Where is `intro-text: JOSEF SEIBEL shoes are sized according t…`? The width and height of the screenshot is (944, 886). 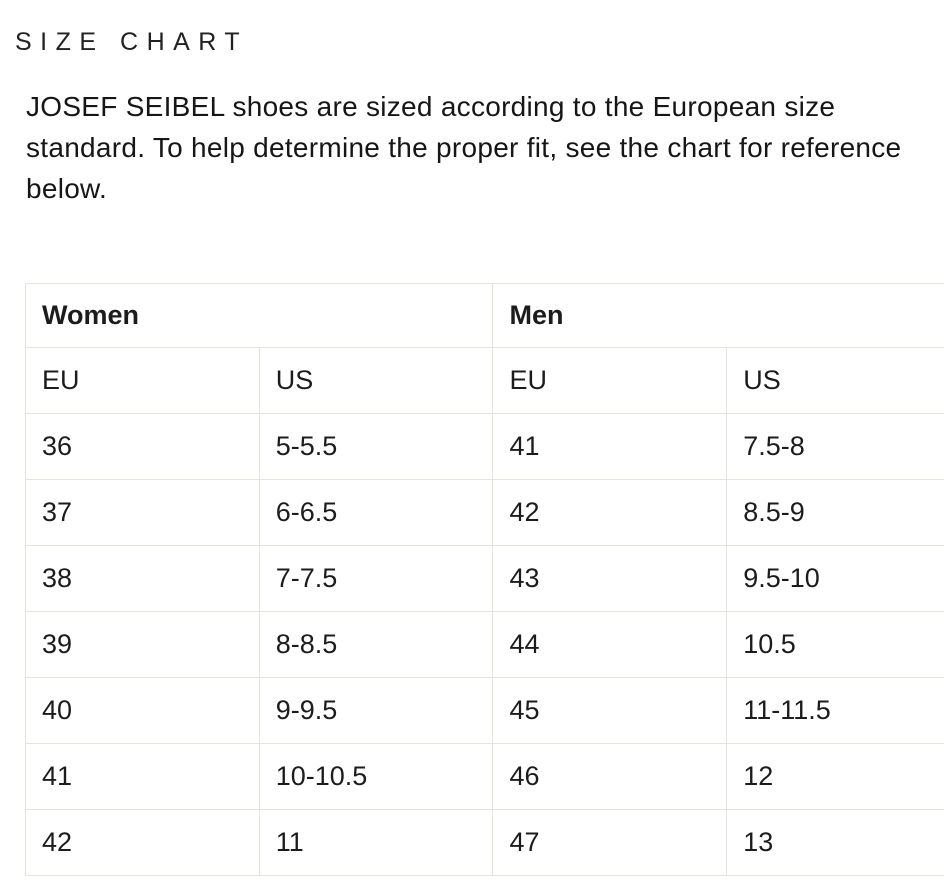 intro-text: JOSEF SEIBEL shoes are sized according t… is located at coordinates (464, 147).